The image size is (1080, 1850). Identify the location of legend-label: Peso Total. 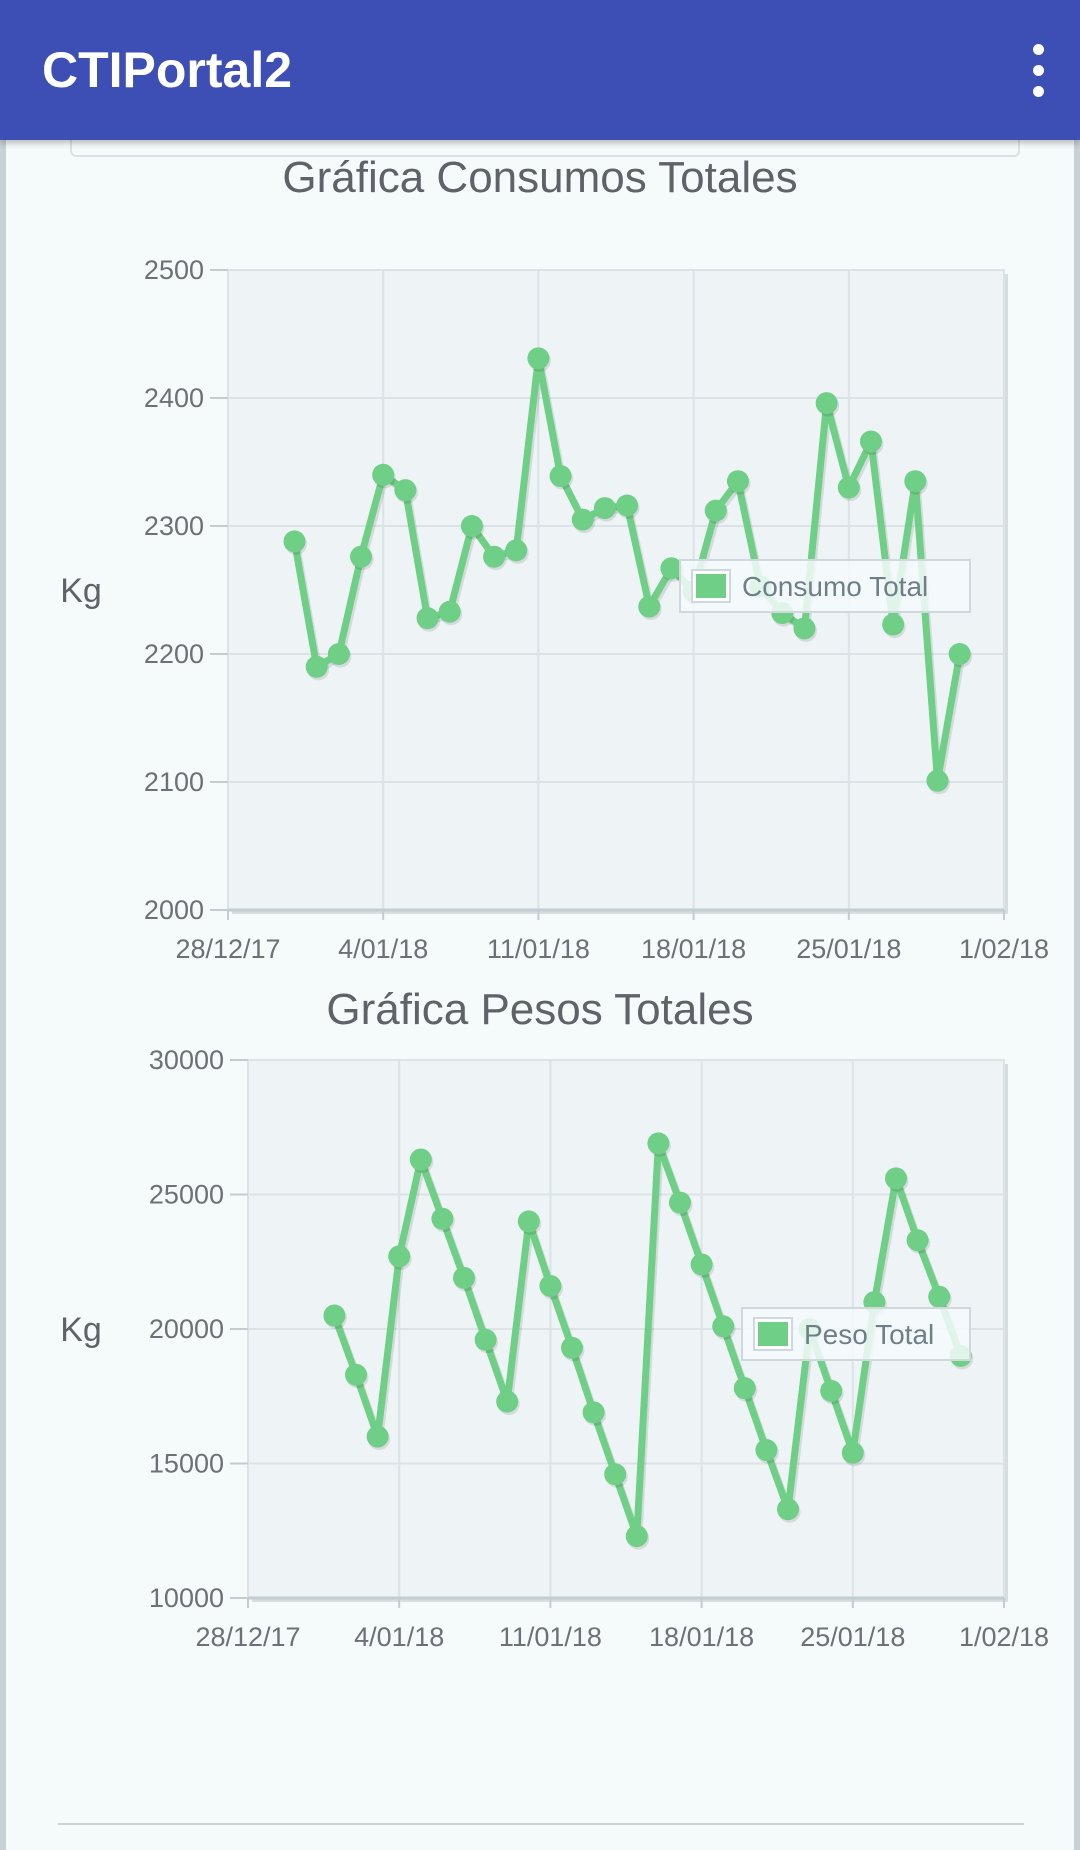
(869, 1334).